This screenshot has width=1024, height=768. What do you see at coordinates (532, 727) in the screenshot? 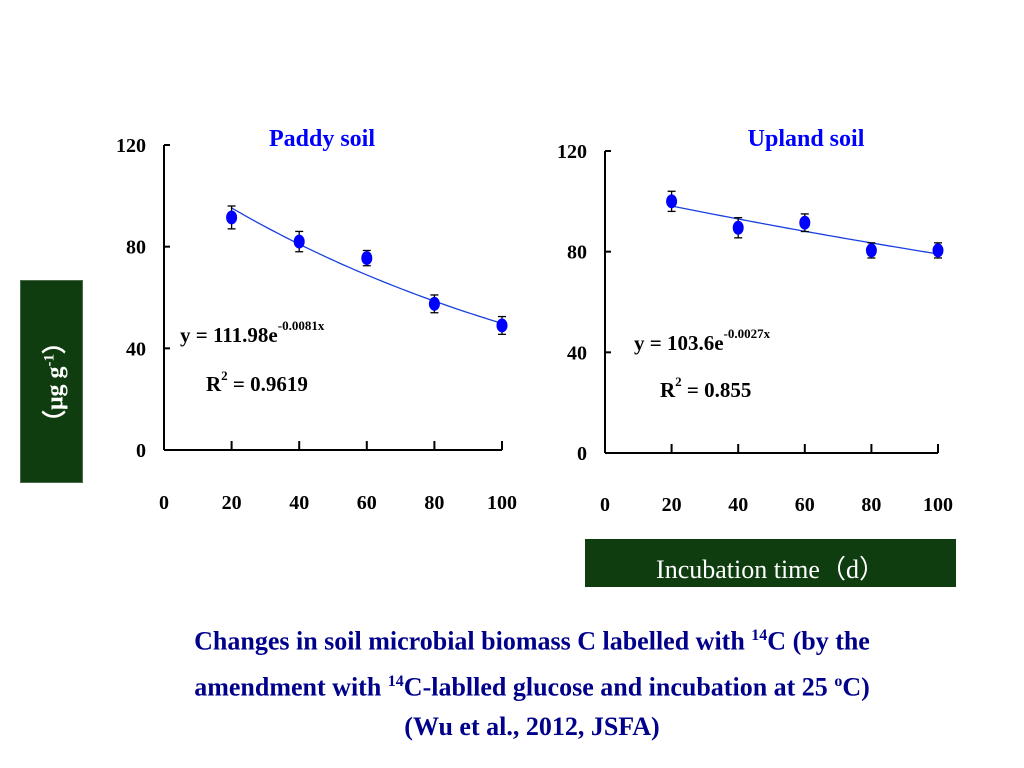
I see `caption-line-3: (Wu et al., 2012, JSFA)` at bounding box center [532, 727].